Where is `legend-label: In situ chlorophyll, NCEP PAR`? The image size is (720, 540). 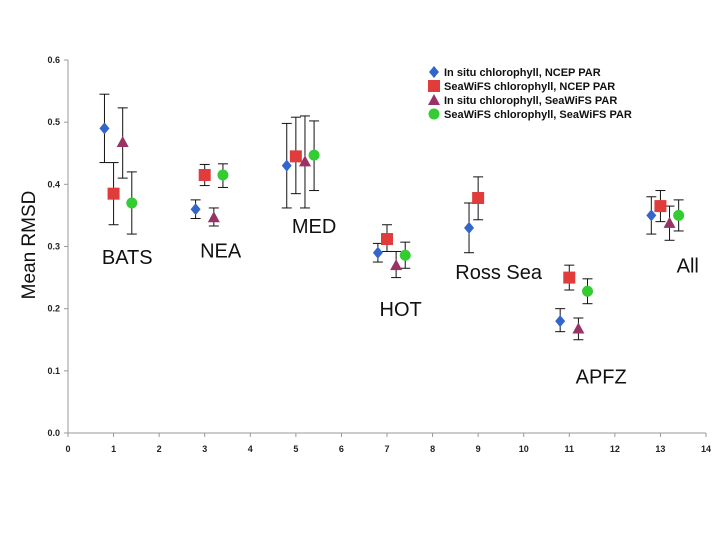
legend-label: In situ chlorophyll, NCEP PAR is located at coordinates (522, 73).